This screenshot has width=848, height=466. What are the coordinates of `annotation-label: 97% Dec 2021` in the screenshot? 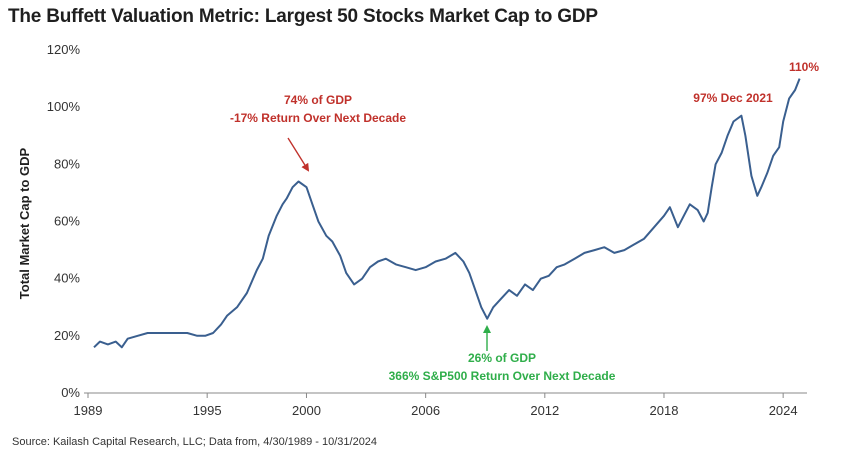 It's located at (733, 98).